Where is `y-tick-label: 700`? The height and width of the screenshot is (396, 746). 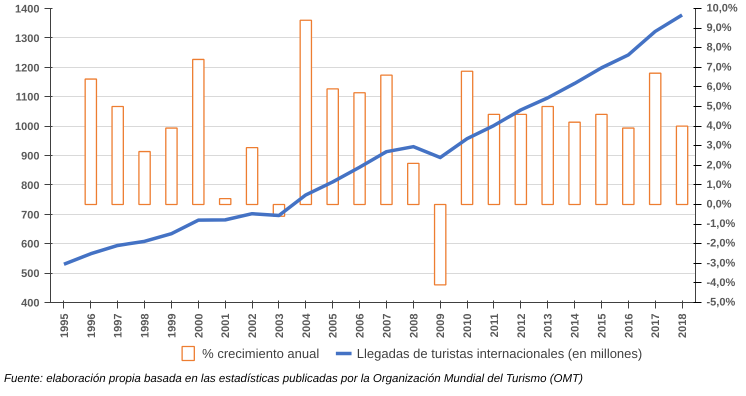 y-tick-label: 700 is located at coordinates (30, 215).